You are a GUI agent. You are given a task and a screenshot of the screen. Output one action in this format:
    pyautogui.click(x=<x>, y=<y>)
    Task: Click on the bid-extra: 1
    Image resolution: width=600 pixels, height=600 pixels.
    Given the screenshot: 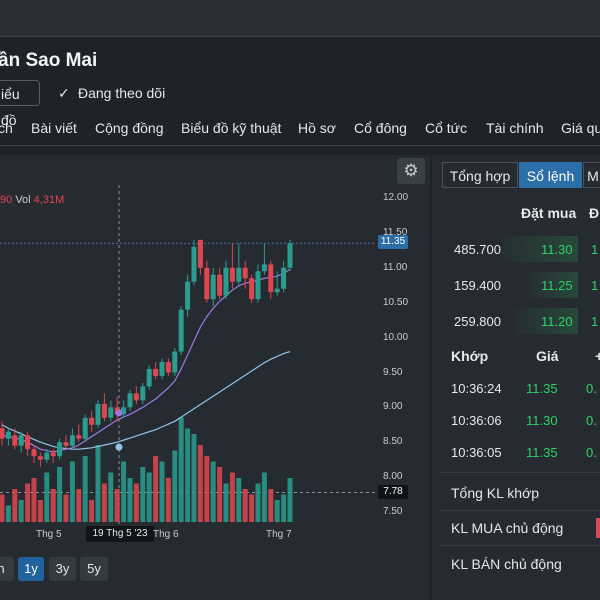 What is the action you would take?
    pyautogui.click(x=595, y=285)
    